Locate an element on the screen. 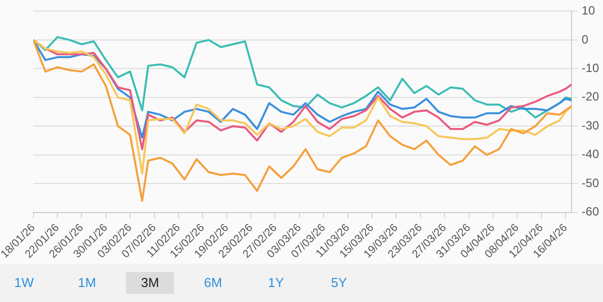 This screenshot has width=603, height=302. y-tick-label: -60 is located at coordinates (591, 211).